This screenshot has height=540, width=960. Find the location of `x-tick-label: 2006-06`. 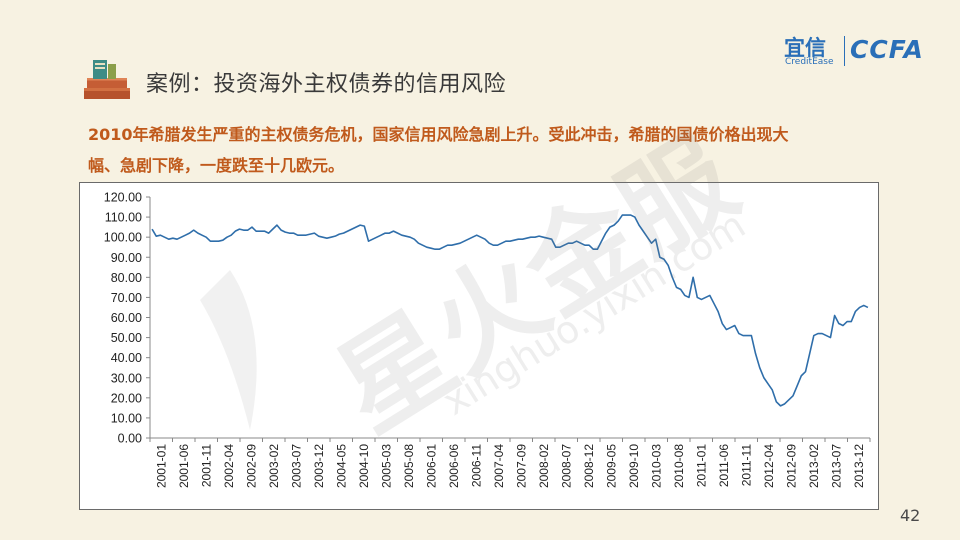

x-tick-label: 2006-06 is located at coordinates (454, 466).